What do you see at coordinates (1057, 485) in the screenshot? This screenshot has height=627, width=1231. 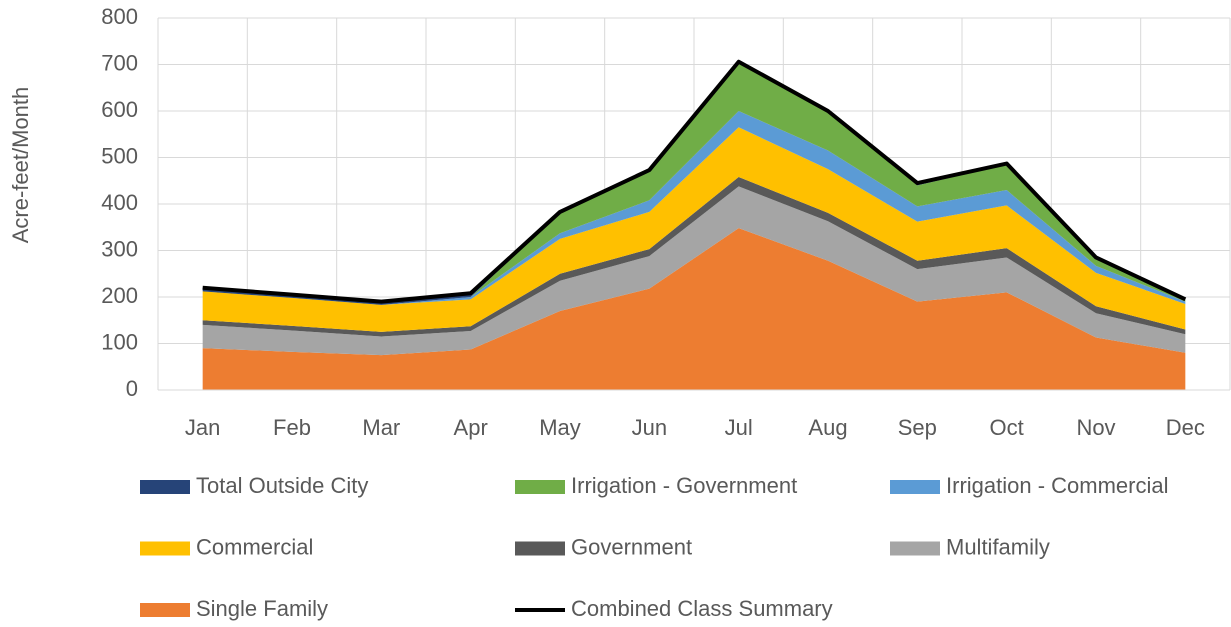 I see `legend-label: Irrigation - Commercial` at bounding box center [1057, 485].